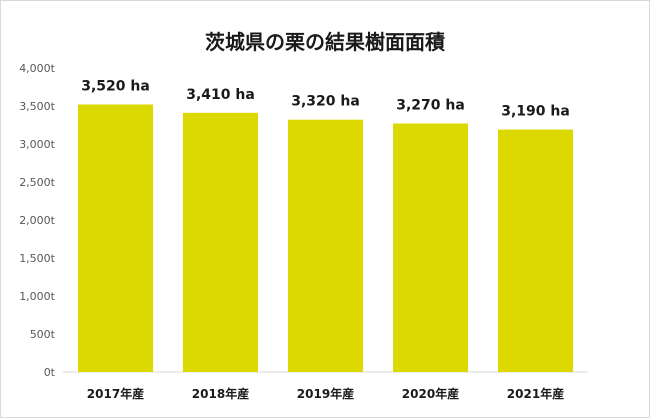 The image size is (650, 418). What do you see at coordinates (37, 68) in the screenshot?
I see `y-tick-label: 4,000t` at bounding box center [37, 68].